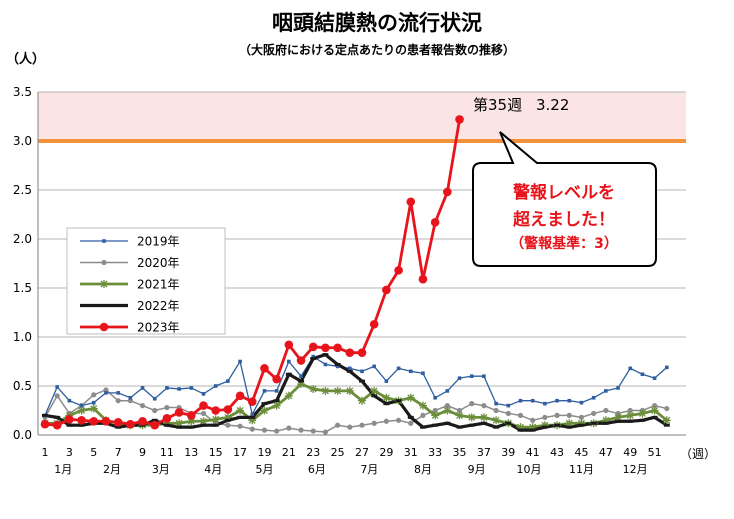 The image size is (734, 519). What do you see at coordinates (112, 469) in the screenshot?
I see `month-label: 2月` at bounding box center [112, 469].